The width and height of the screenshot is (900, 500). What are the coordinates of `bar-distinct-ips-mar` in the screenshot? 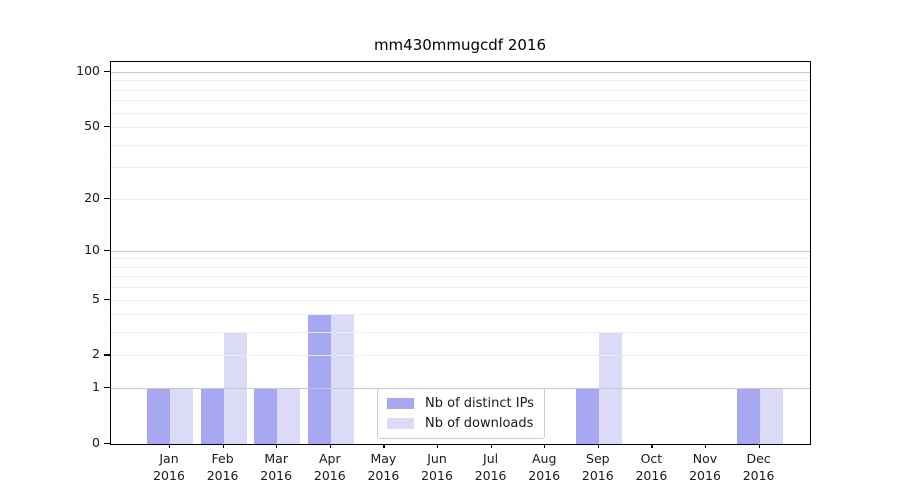 It's located at (266, 416).